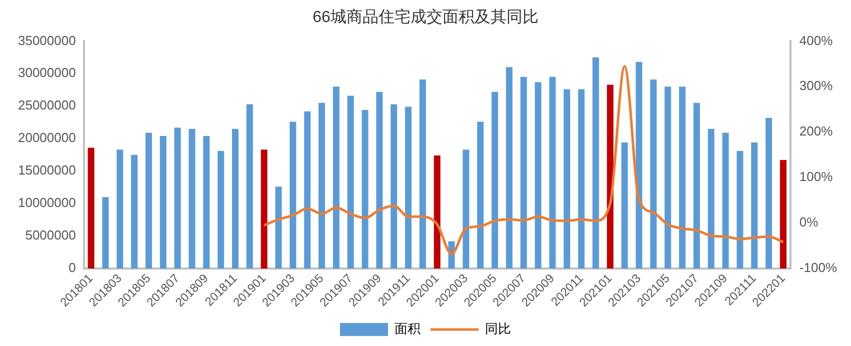 This screenshot has height=346, width=851. I want to click on y-tick-label: 15000000, so click(47, 170).